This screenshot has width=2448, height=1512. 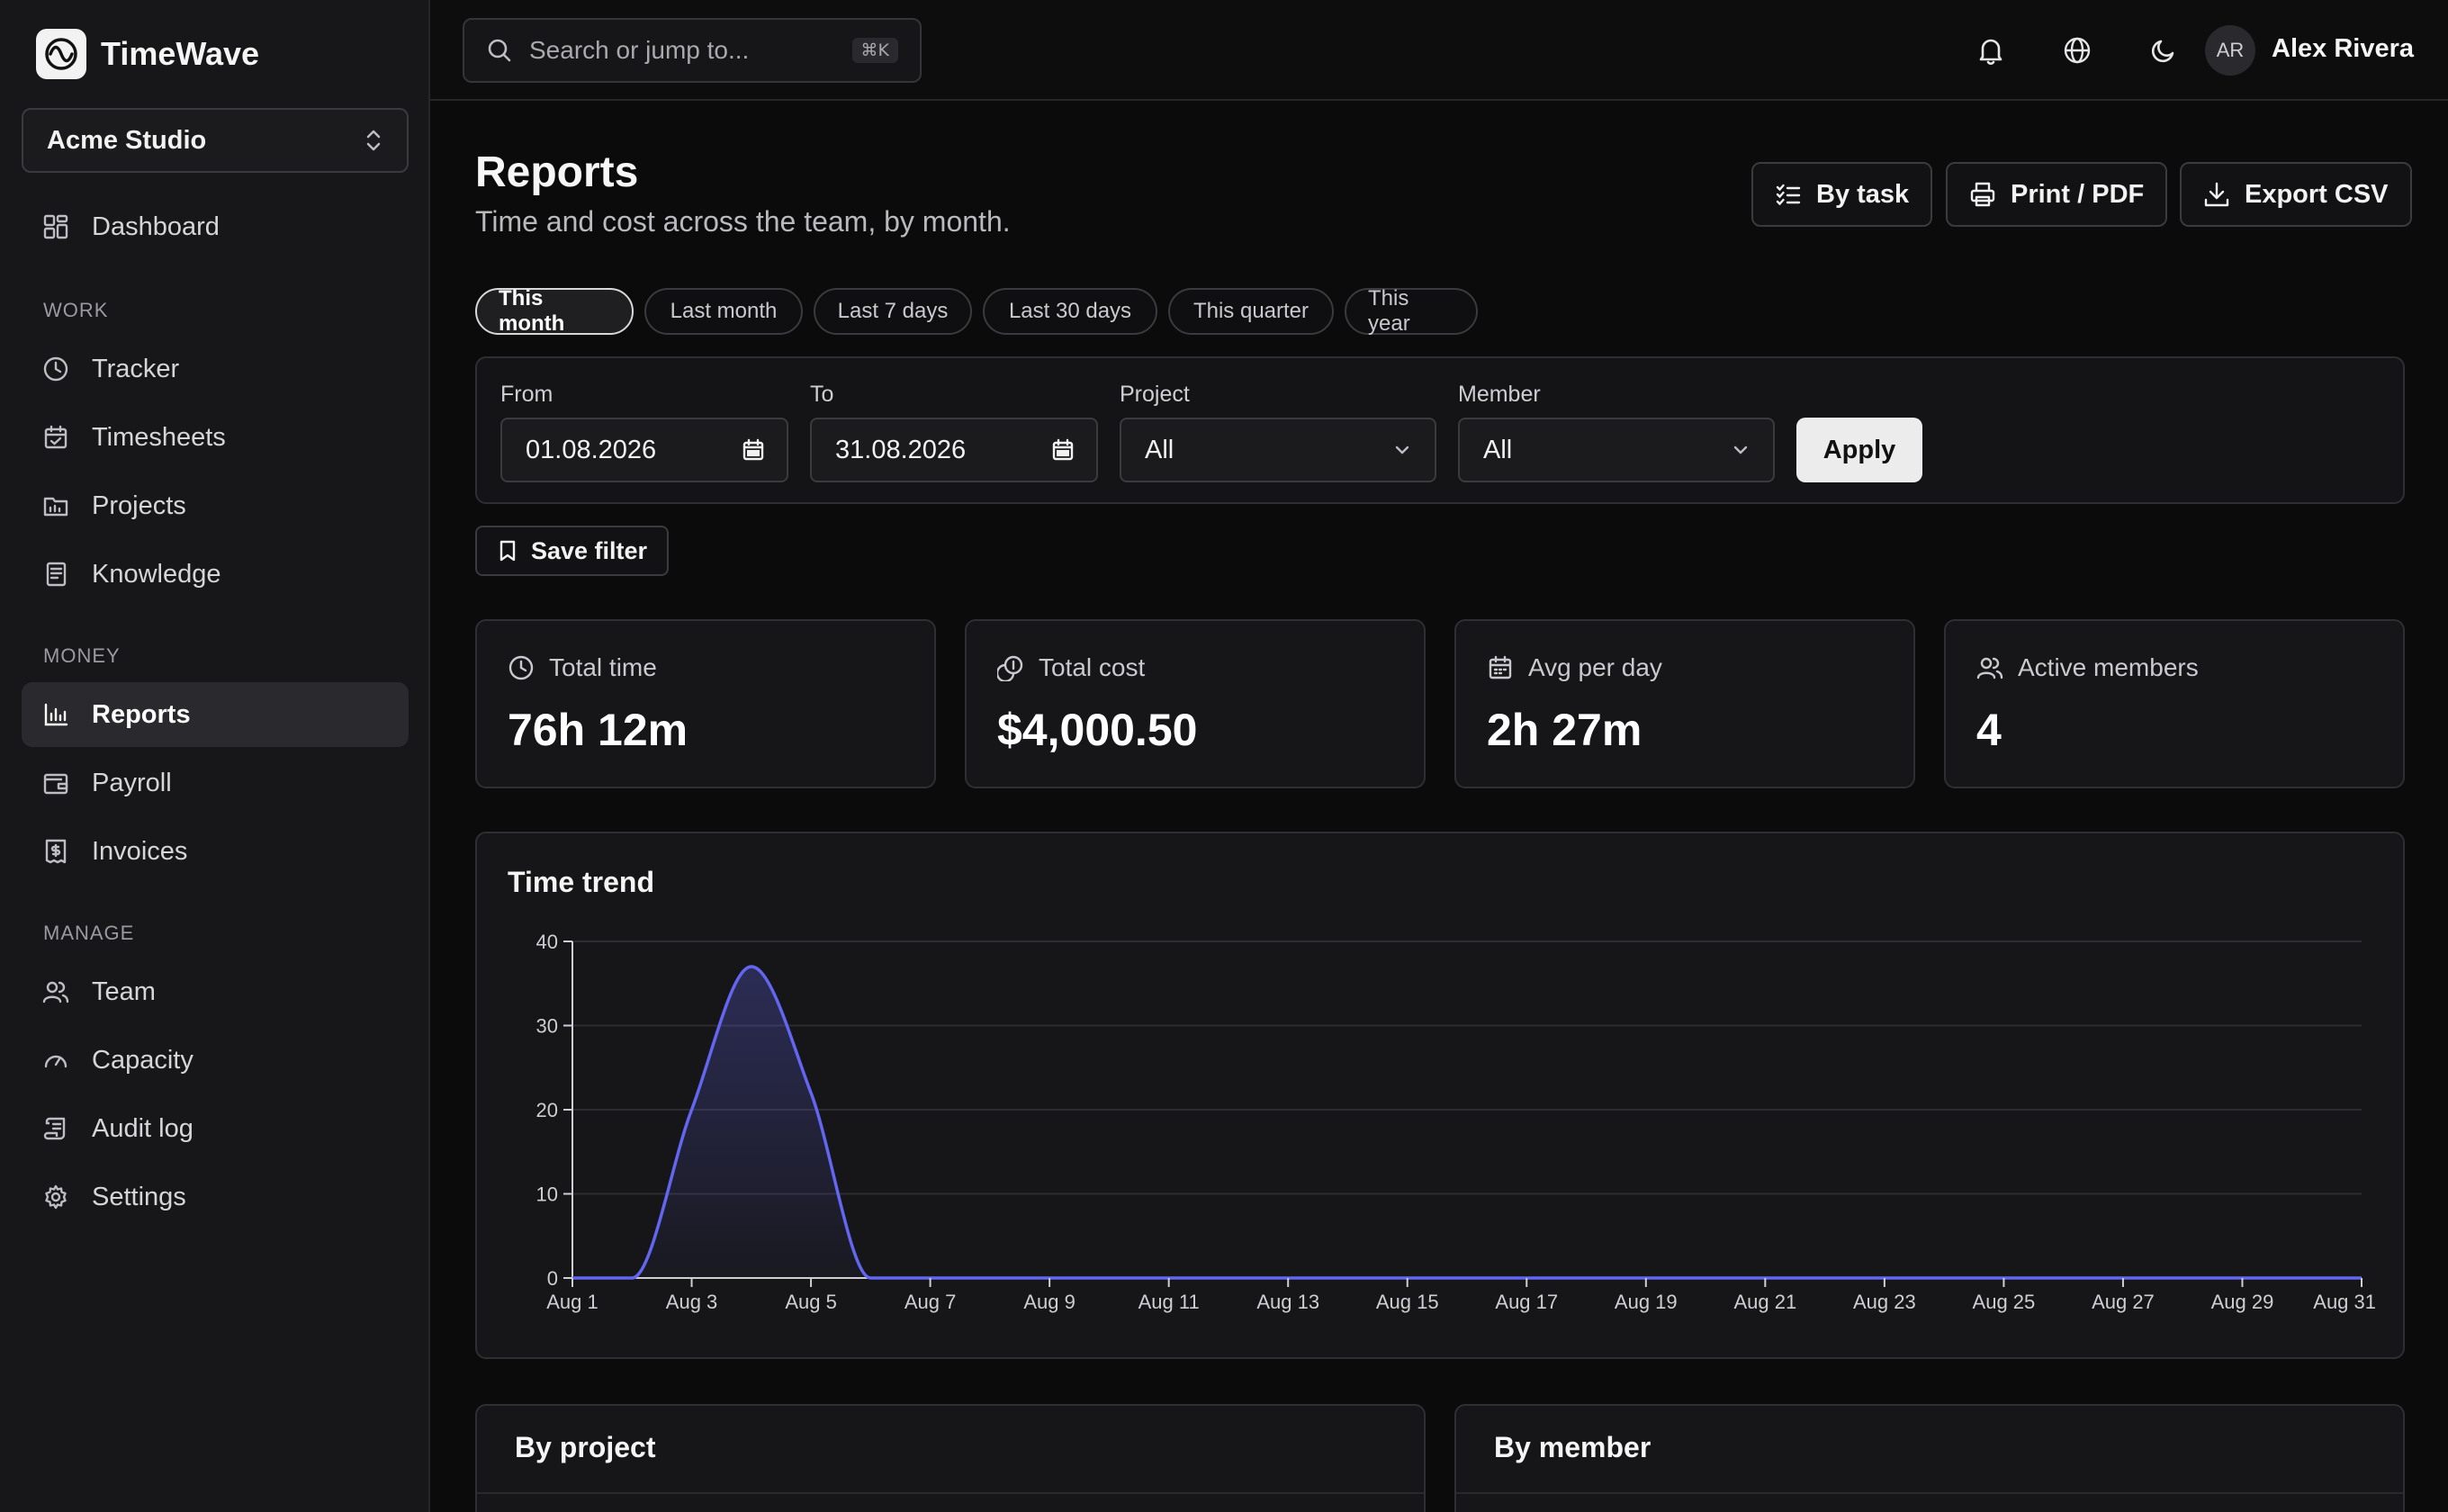 What do you see at coordinates (1098, 730) in the screenshot?
I see `stat-value: $4,000.50` at bounding box center [1098, 730].